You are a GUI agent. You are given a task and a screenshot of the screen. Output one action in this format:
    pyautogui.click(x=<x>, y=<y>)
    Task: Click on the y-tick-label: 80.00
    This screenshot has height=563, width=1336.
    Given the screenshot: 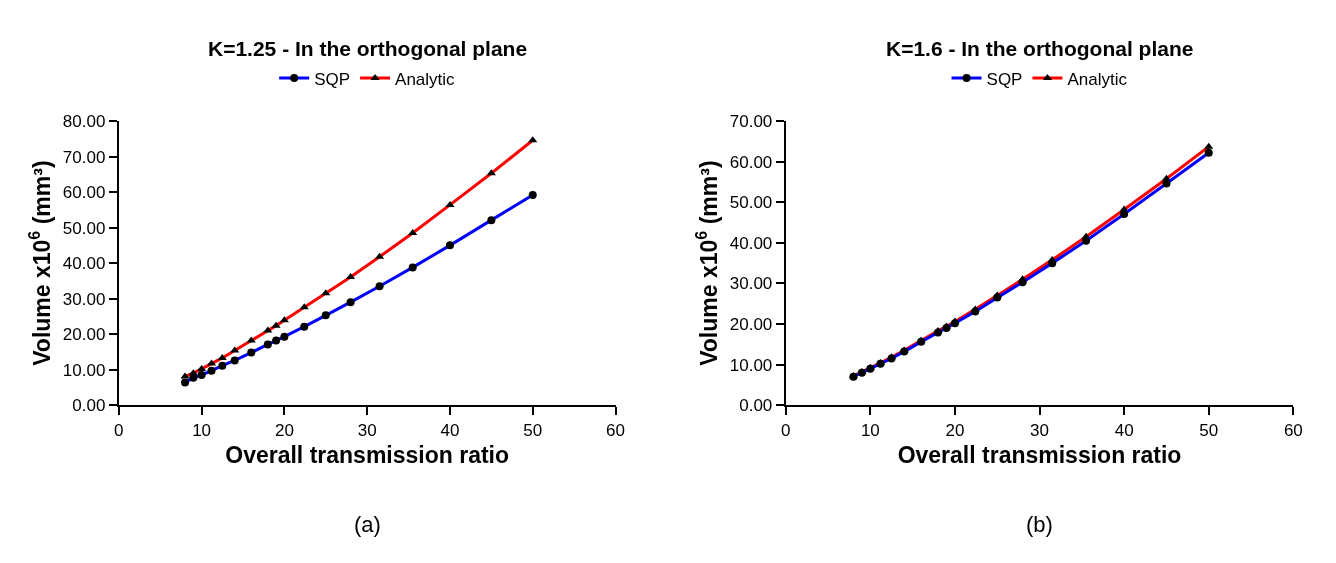 What is the action you would take?
    pyautogui.click(x=84, y=122)
    